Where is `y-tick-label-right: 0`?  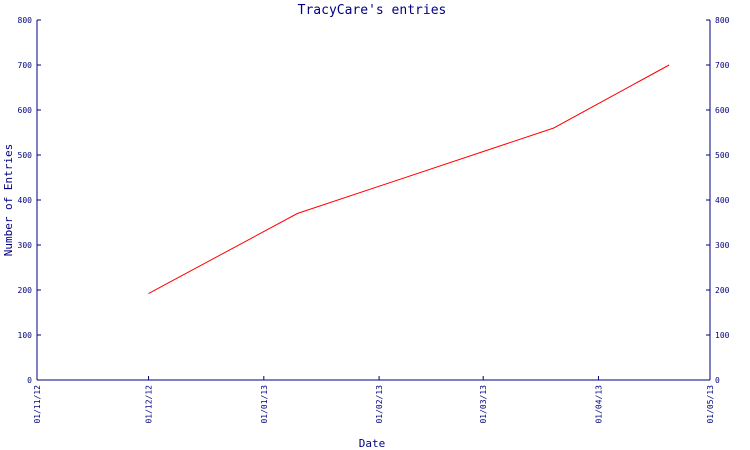 y-tick-label-right: 0 is located at coordinates (717, 380).